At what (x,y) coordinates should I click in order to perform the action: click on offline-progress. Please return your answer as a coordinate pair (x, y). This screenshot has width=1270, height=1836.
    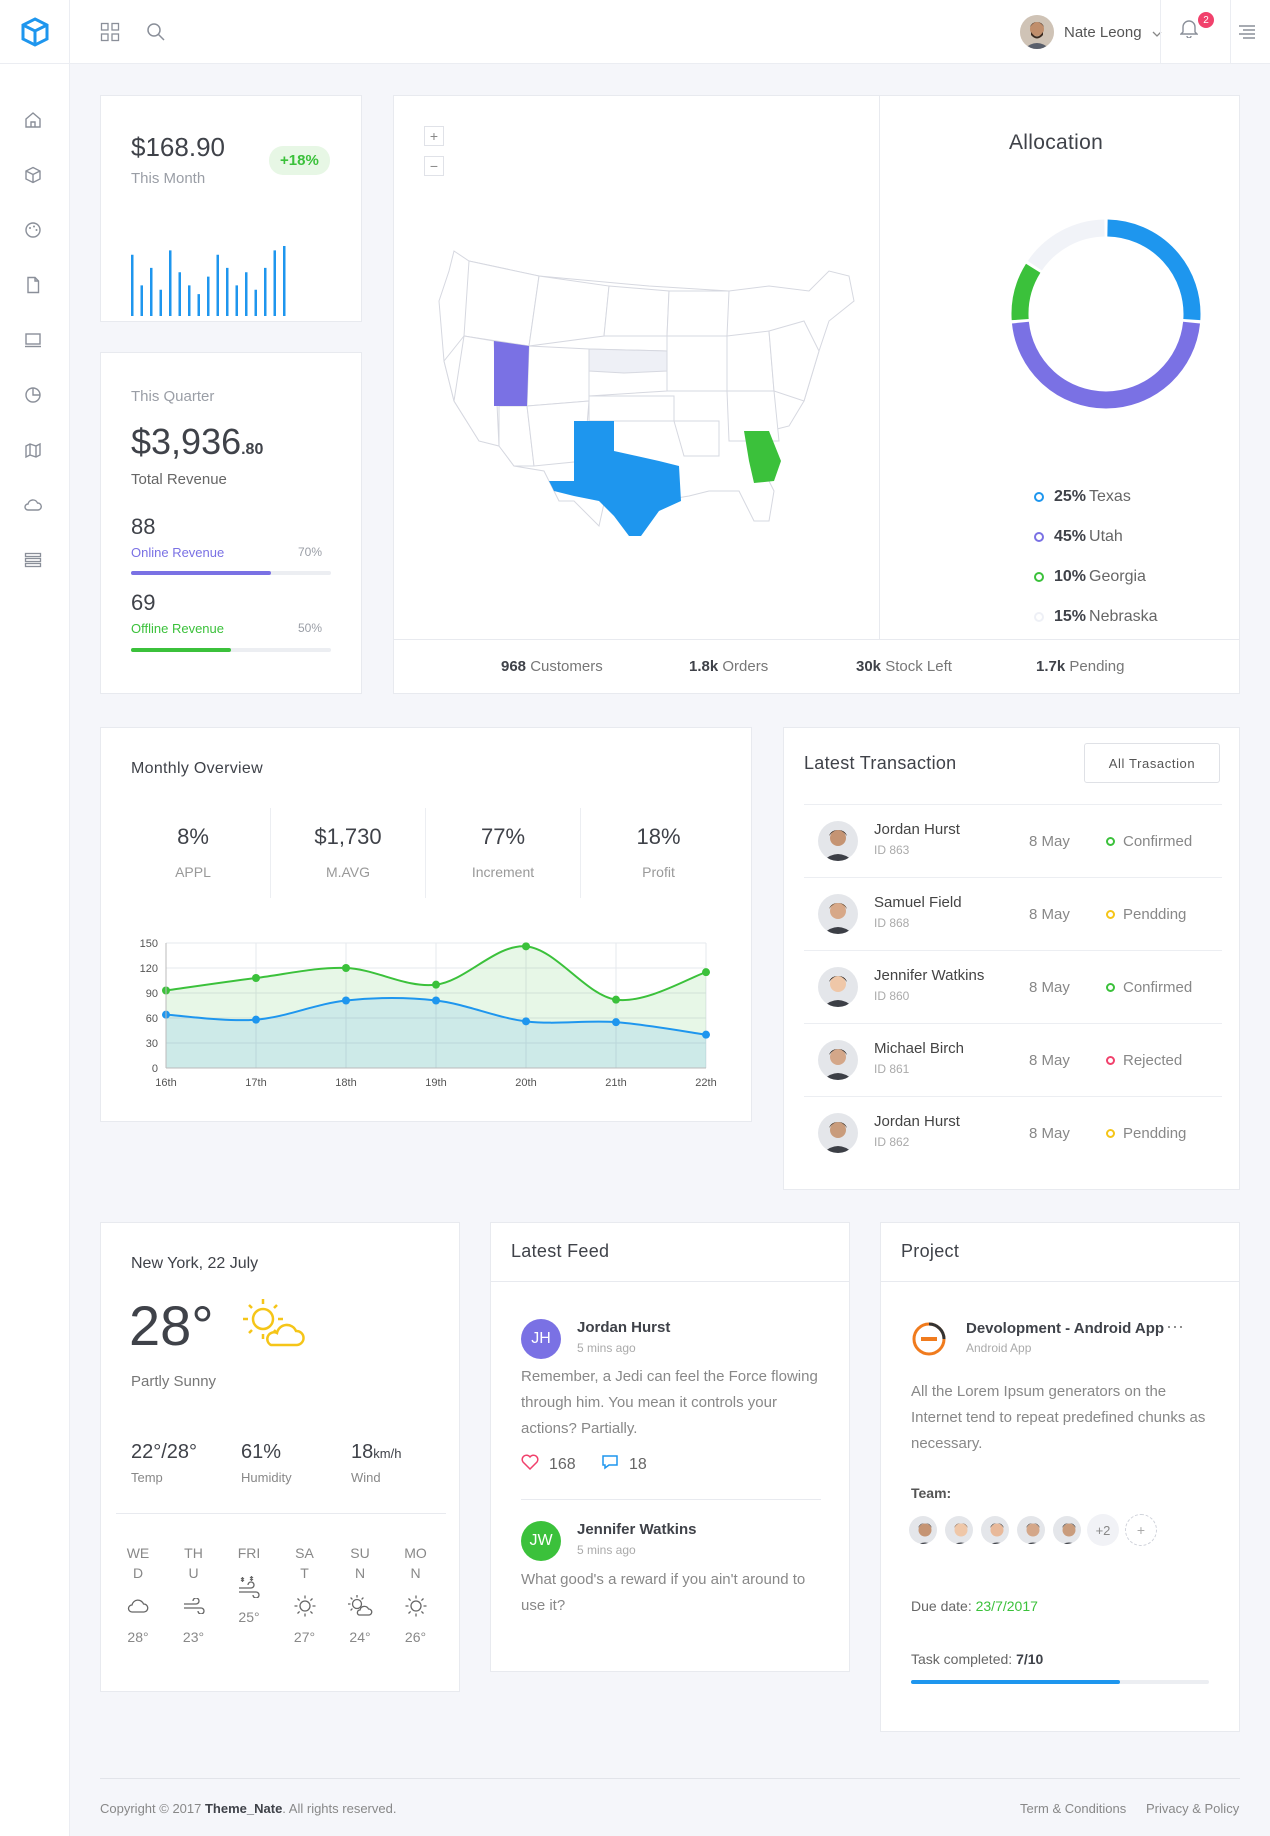
    Looking at the image, I should click on (231, 650).